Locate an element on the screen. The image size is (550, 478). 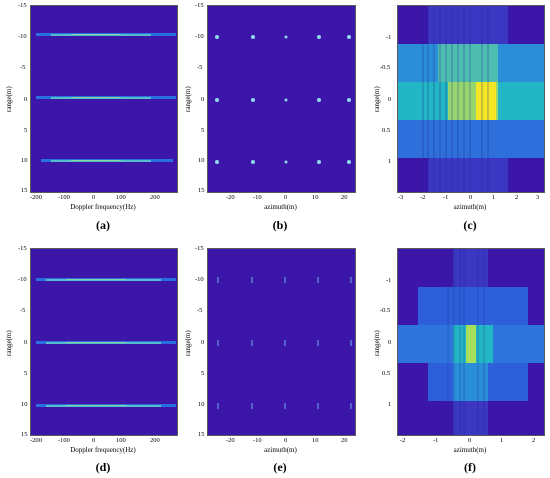
heatmap-e is located at coordinates (284, 343).